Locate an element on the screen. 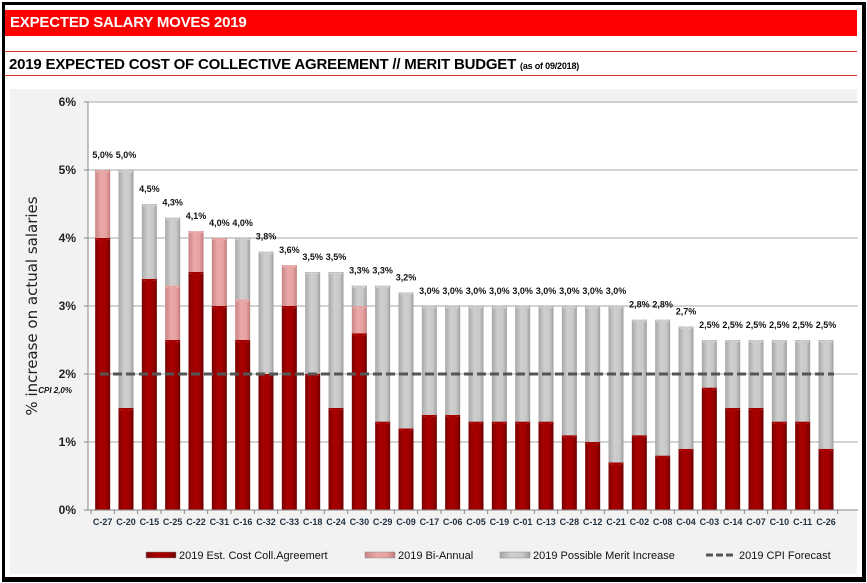 The image size is (867, 583). x-tick-label: C-12 is located at coordinates (593, 522).